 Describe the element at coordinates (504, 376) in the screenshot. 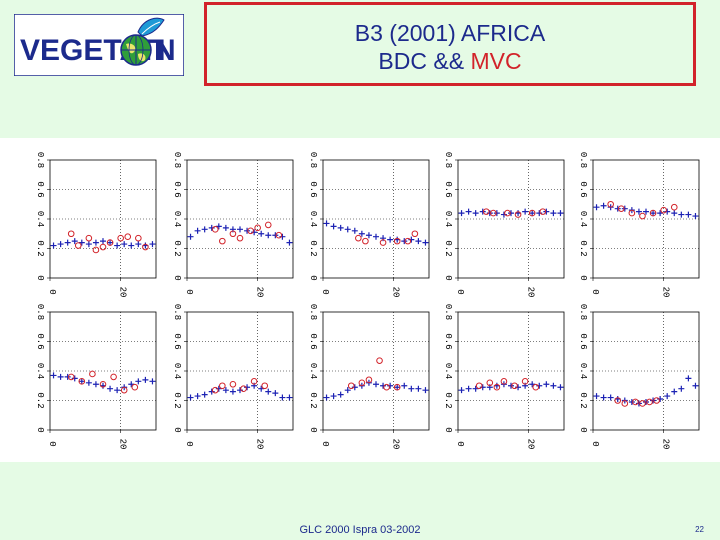

I see `panel-9: 0 0.2 0.4 0.6 0.8 0 20` at that location.